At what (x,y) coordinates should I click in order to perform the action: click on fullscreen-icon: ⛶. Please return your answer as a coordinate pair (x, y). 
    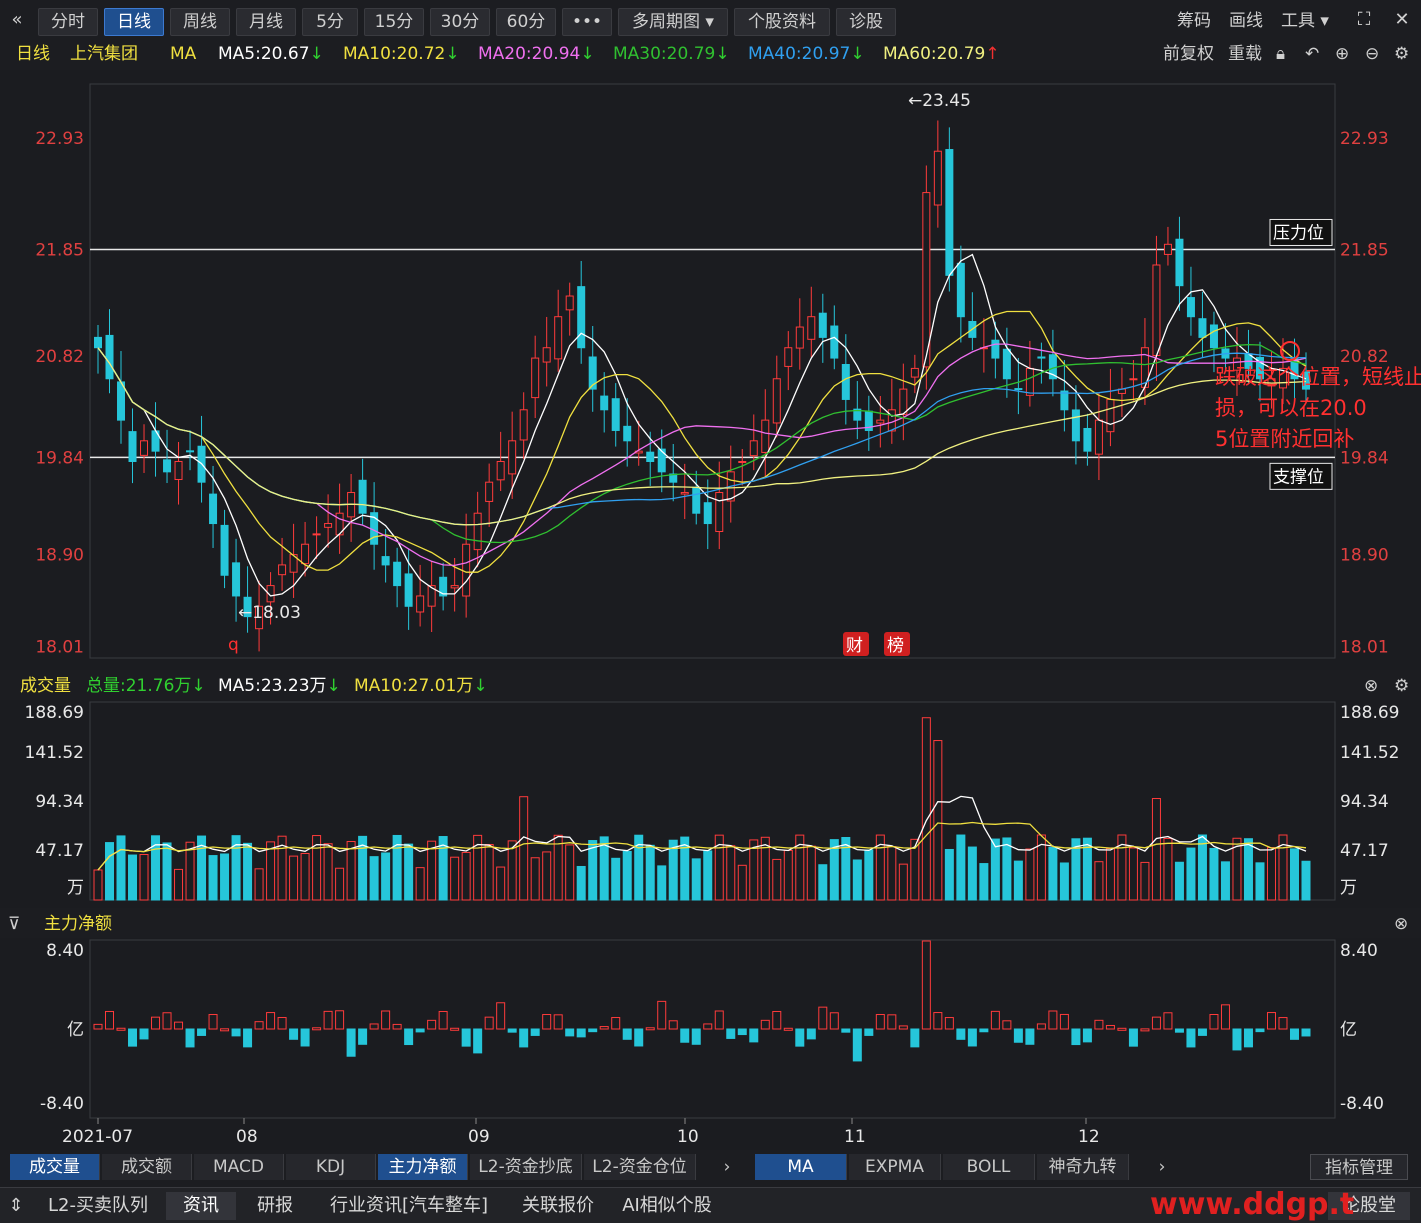
    Looking at the image, I should click on (1364, 19).